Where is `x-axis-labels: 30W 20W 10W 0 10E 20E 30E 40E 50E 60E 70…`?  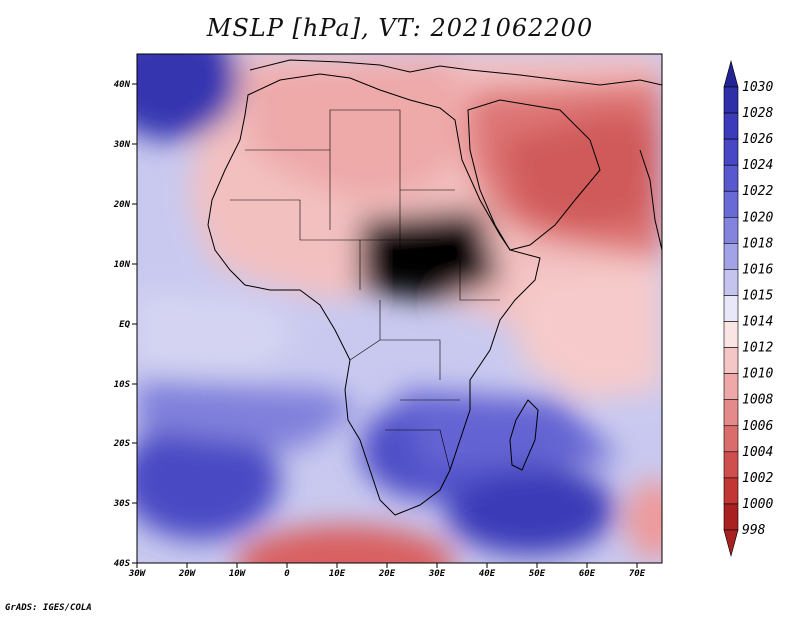
x-axis-labels: 30W 20W 10W 0 10E 20E 30E 40E 50E 60E 70… is located at coordinates (387, 574).